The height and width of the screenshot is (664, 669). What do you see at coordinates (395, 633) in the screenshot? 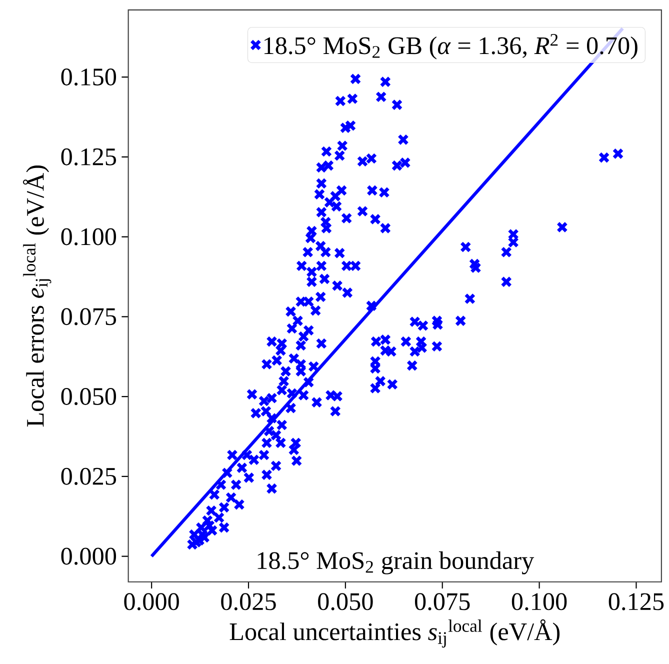
I see `x-axis-title: Local uncertainties s$_{ij}$$^{local}$ (eV/Å)` at bounding box center [395, 633].